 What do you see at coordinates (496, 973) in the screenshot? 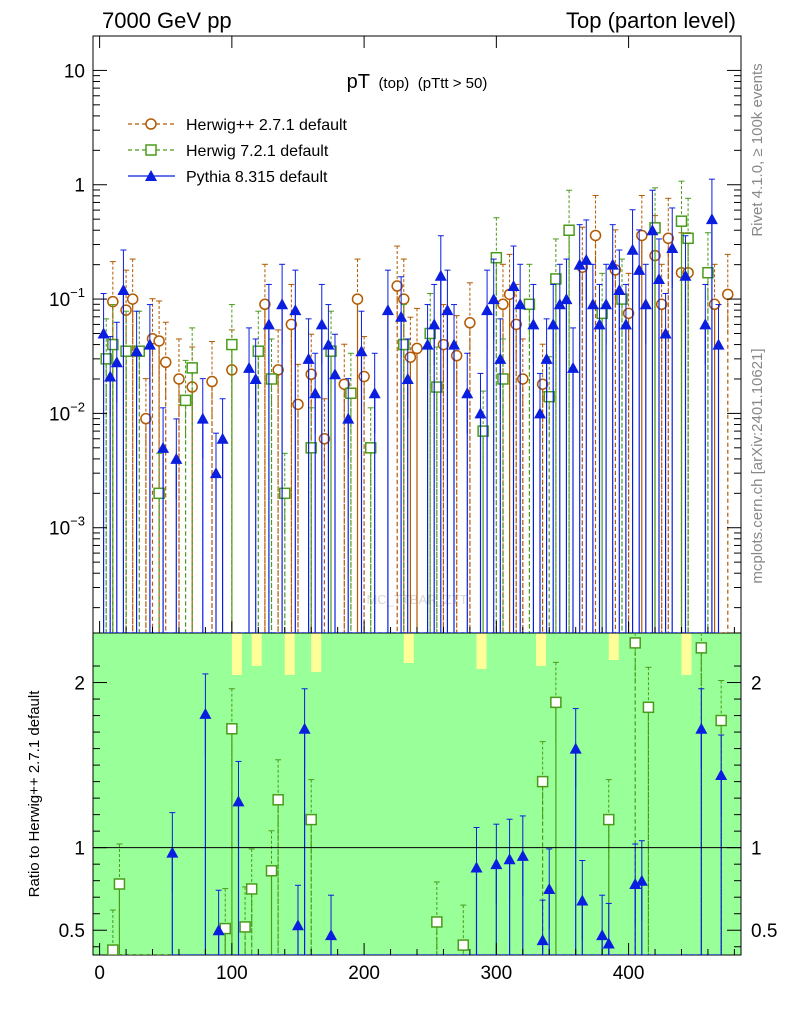
I see `x-tick-label: 300` at bounding box center [496, 973].